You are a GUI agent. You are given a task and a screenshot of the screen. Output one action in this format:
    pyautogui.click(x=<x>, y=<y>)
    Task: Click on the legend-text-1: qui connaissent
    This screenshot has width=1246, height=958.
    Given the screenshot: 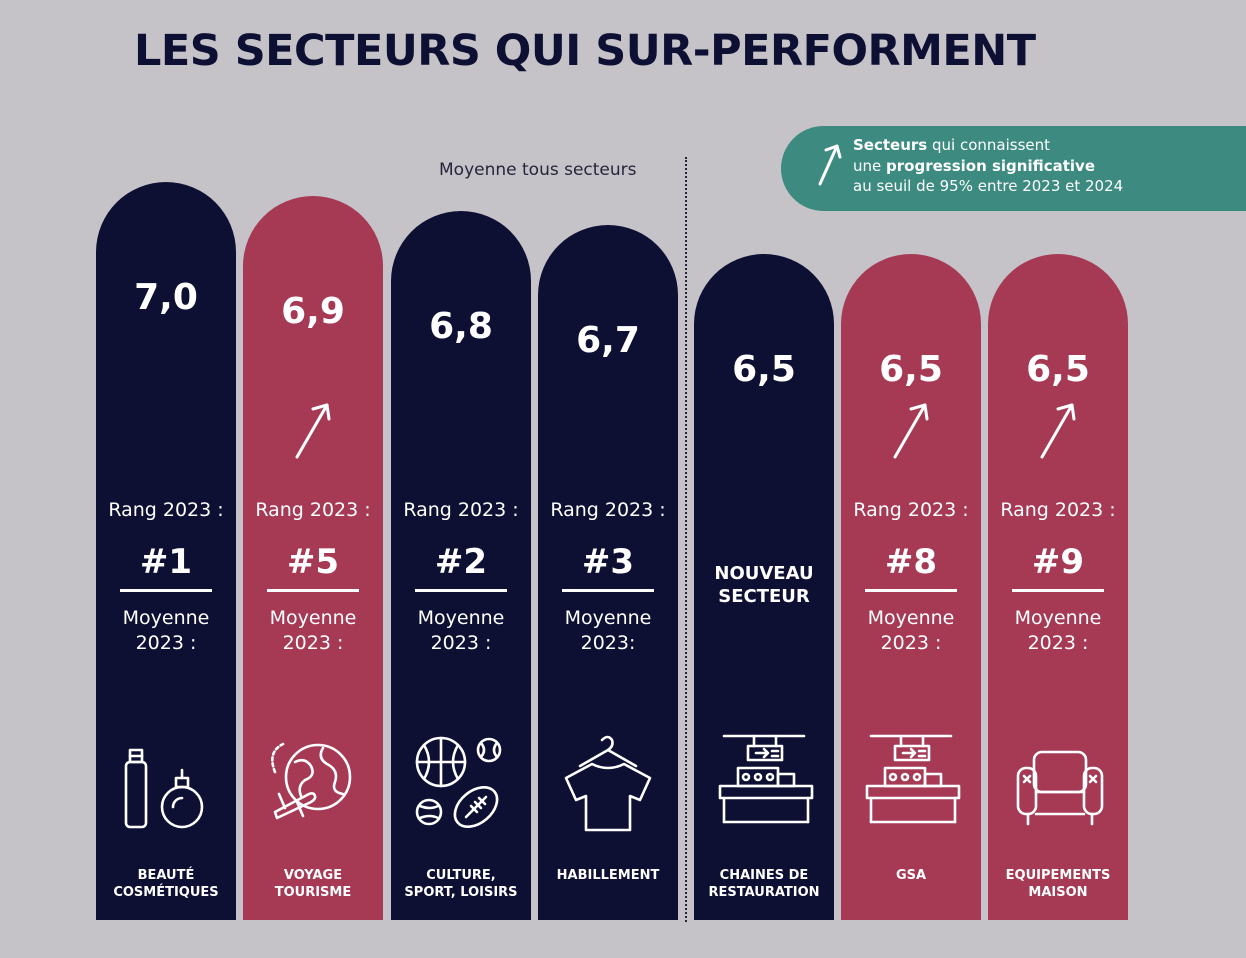 What is the action you would take?
    pyautogui.click(x=988, y=145)
    